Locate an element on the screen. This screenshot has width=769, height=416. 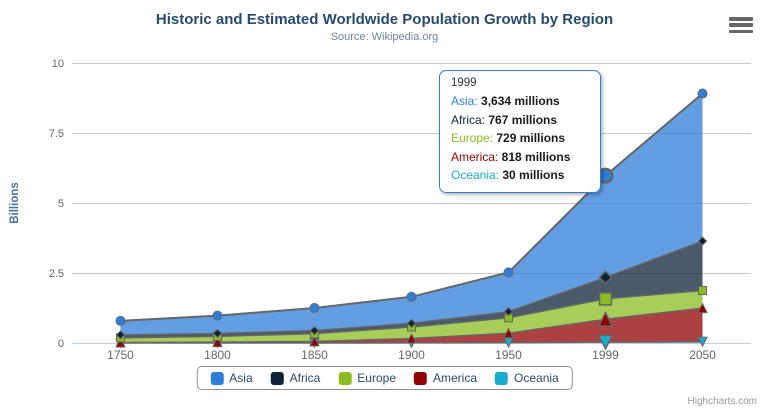
y-axis-label: 7.5 is located at coordinates (56, 134).